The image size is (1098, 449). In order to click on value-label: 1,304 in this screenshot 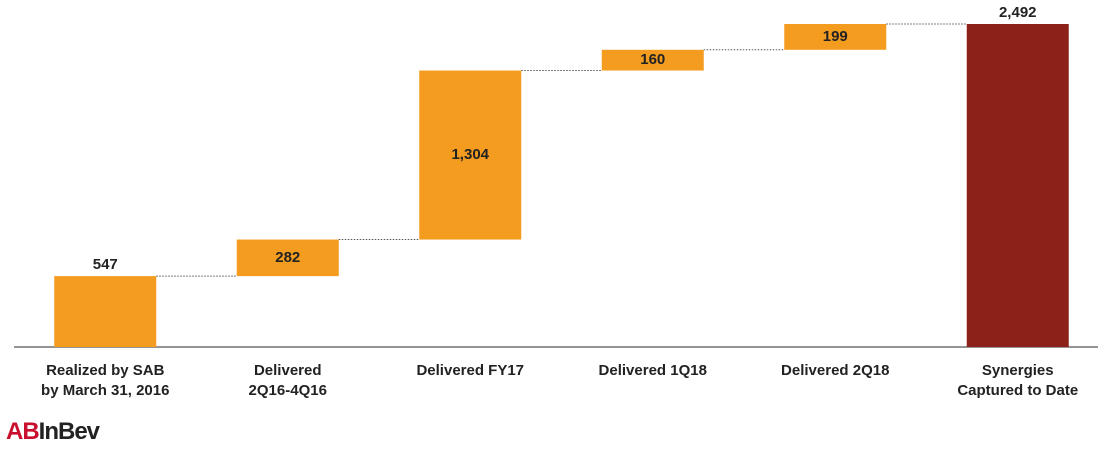, I will do `click(470, 154)`.